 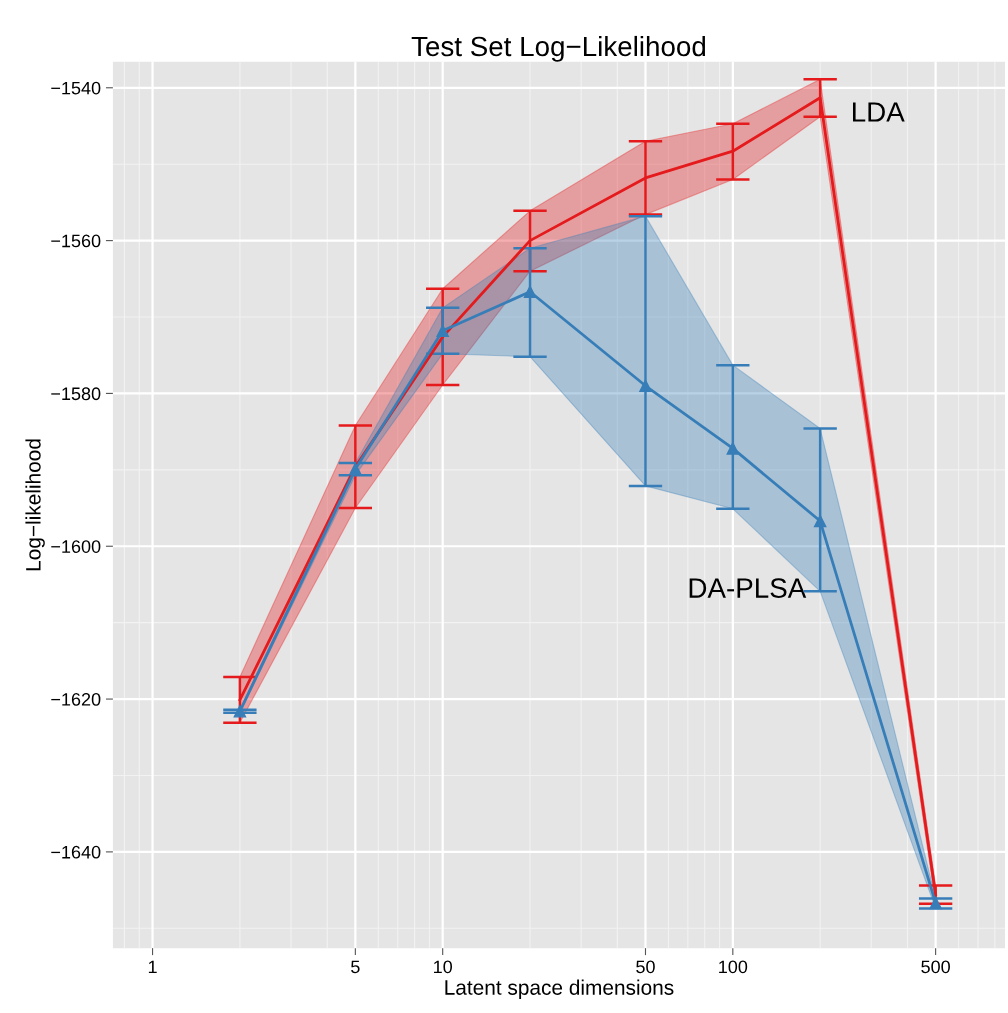 What do you see at coordinates (76, 699) in the screenshot?
I see `y-tick-label: −1620` at bounding box center [76, 699].